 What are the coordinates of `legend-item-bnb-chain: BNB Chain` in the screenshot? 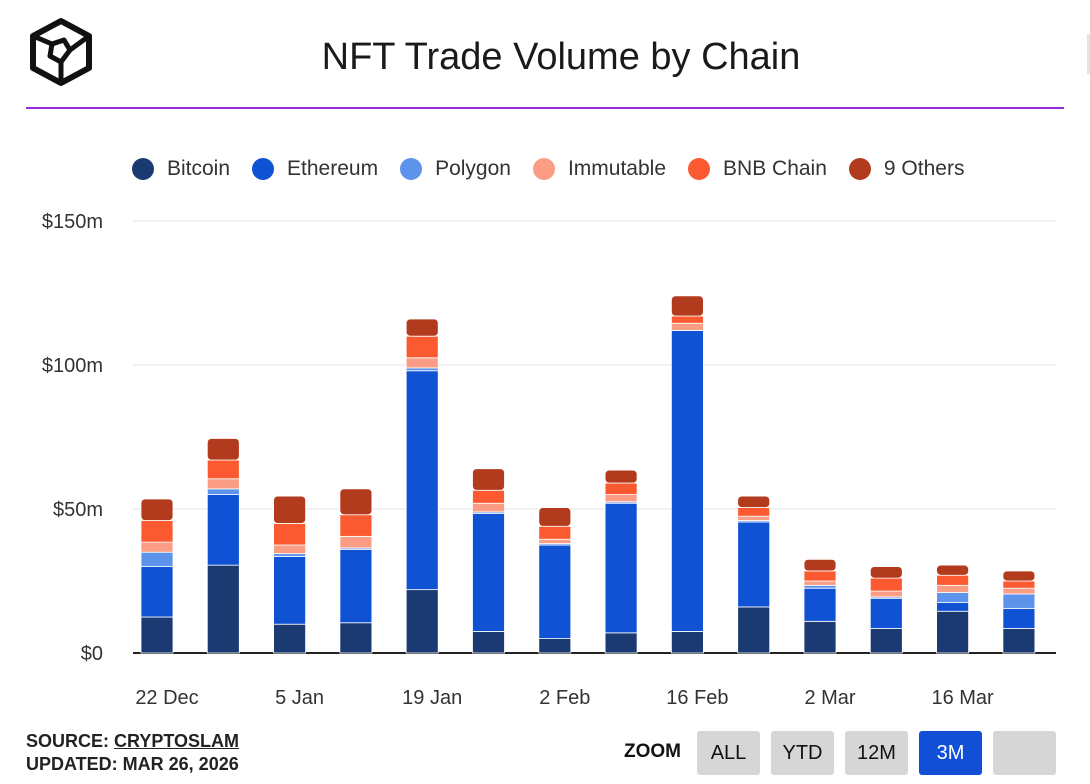 It's located at (757, 169).